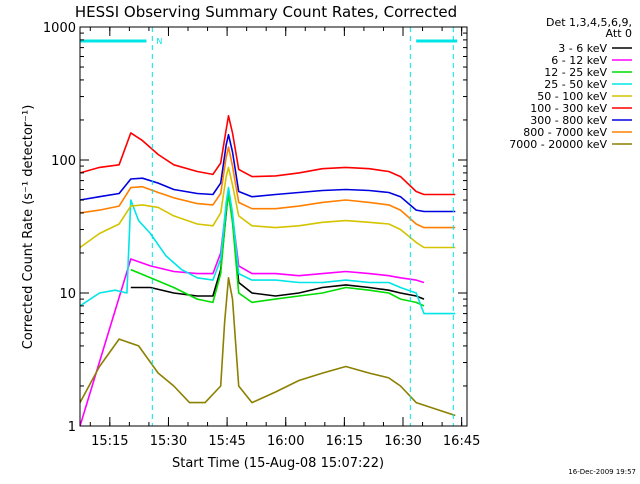 Image resolution: width=640 pixels, height=484 pixels. I want to click on x-tick-label: 16:15, so click(344, 441).